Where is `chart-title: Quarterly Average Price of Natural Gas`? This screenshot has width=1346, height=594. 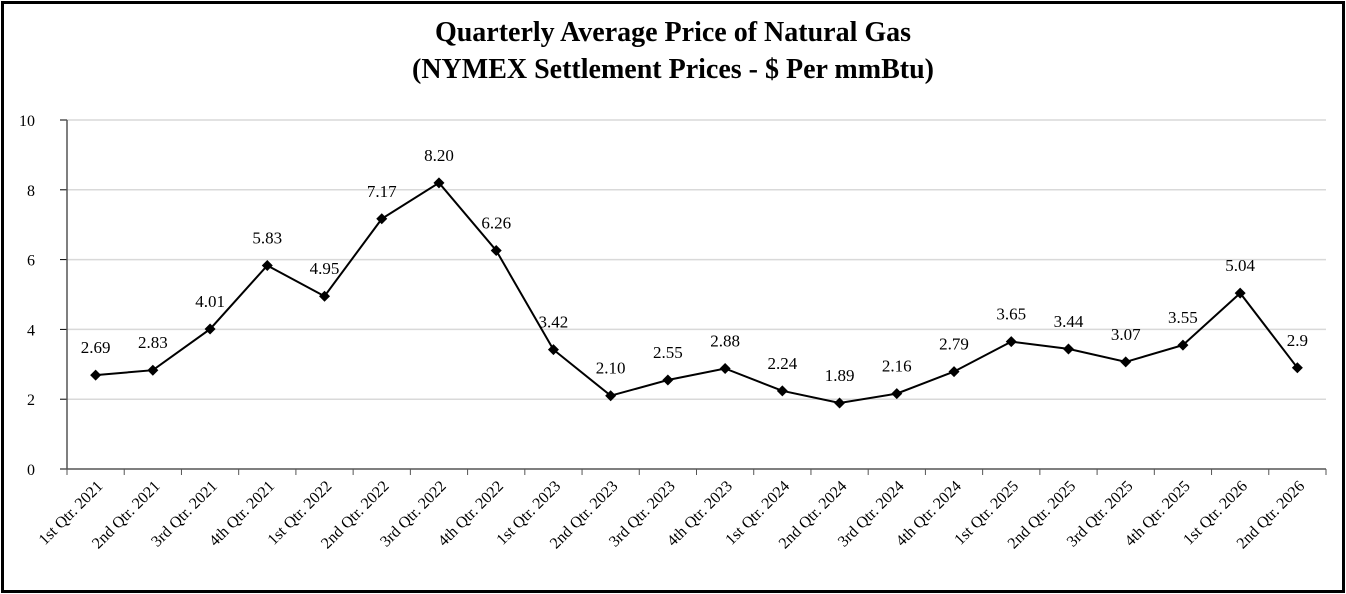 chart-title: Quarterly Average Price of Natural Gas is located at coordinates (673, 32).